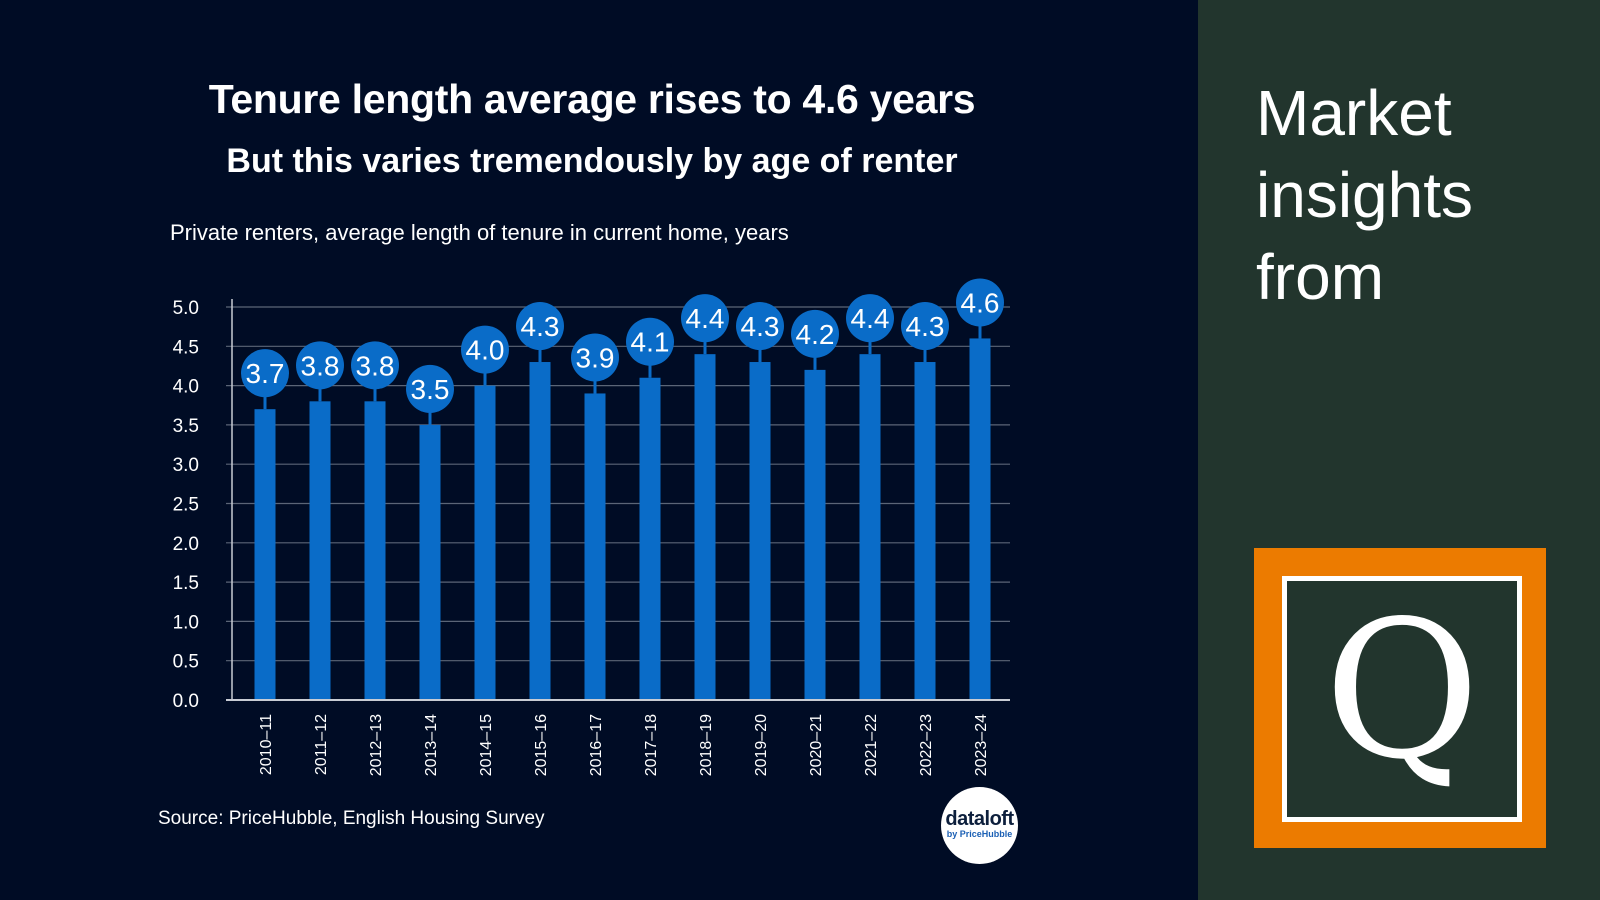 Image resolution: width=1600 pixels, height=900 pixels. I want to click on heading-line-2: insights, so click(1364, 195).